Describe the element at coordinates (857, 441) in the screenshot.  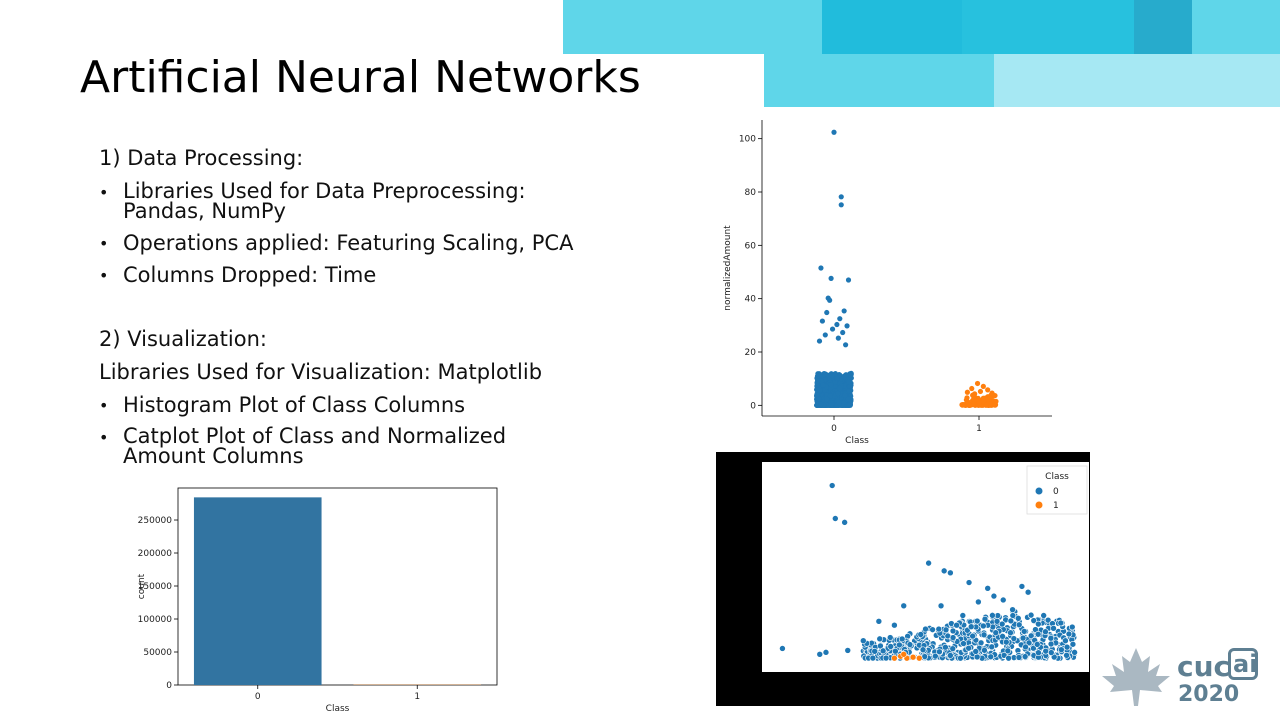
I see `x-axis-label: Class` at that location.